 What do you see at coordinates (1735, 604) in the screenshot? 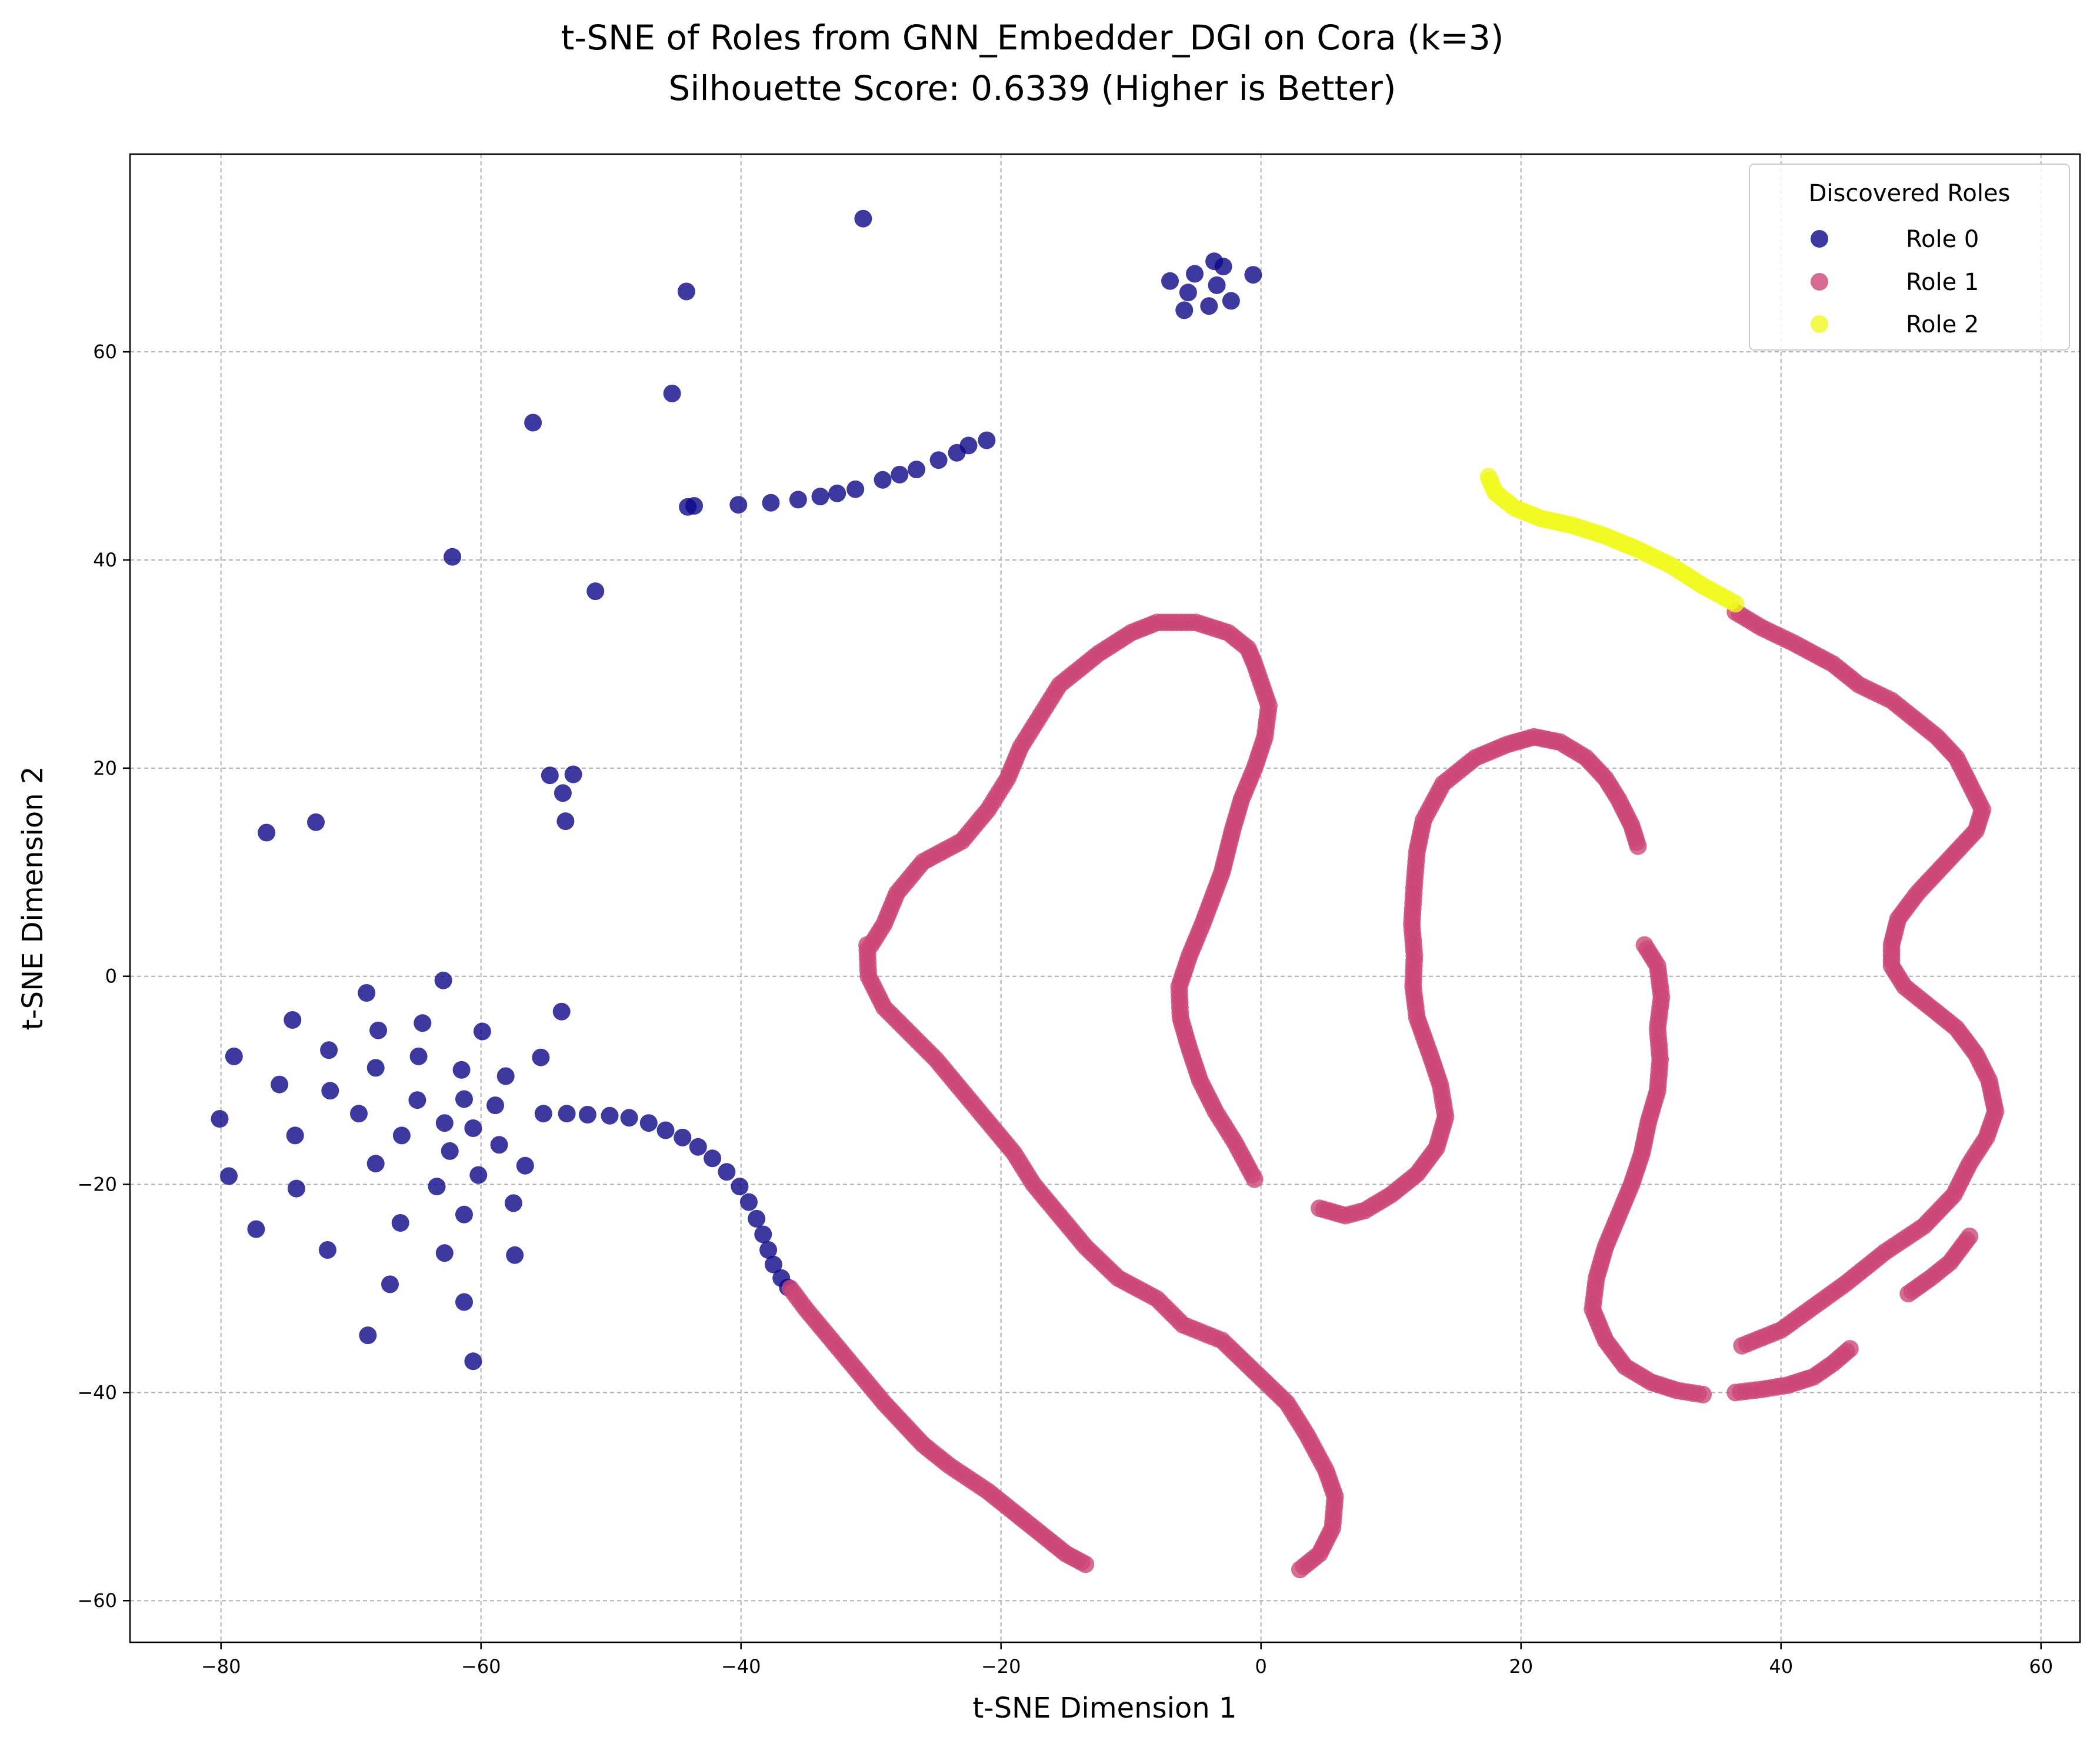
I see `role-2-point` at bounding box center [1735, 604].